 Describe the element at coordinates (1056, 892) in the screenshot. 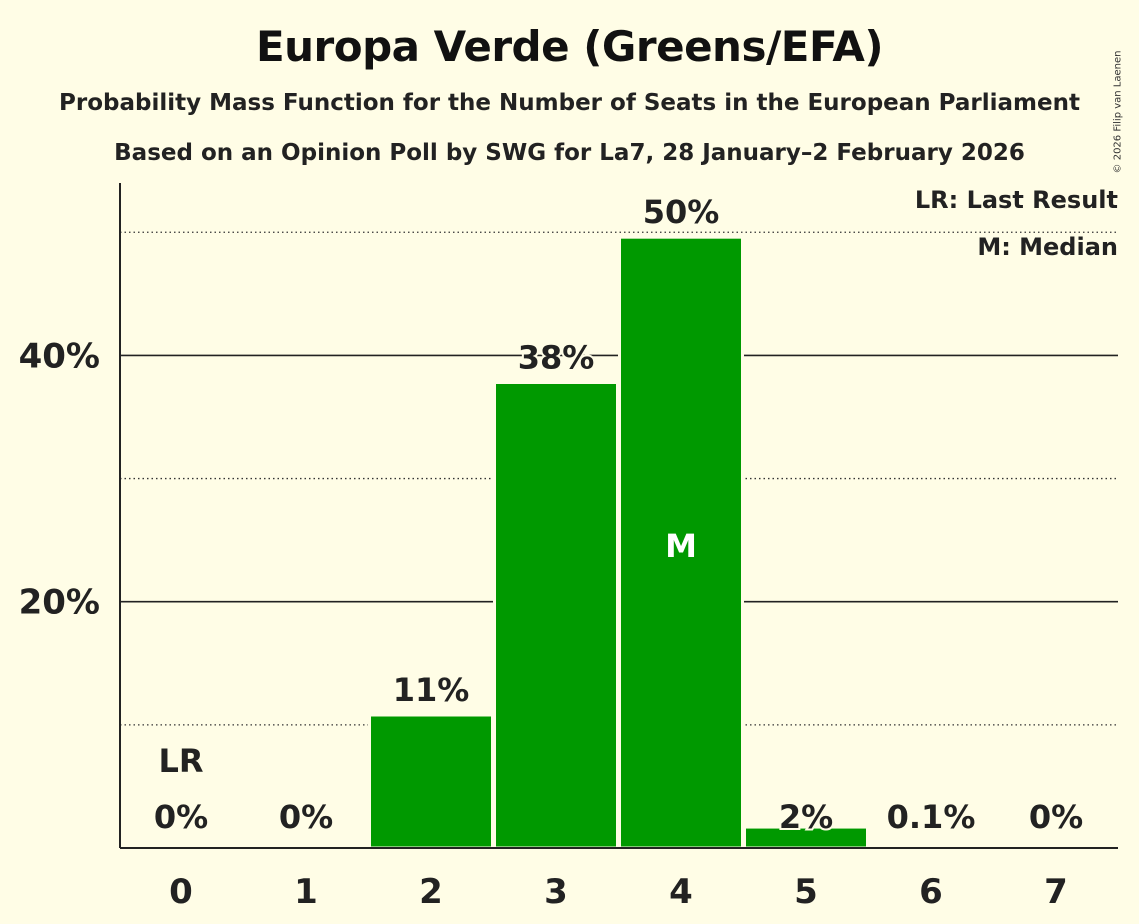

I see `x-tick-label-7: 7` at that location.